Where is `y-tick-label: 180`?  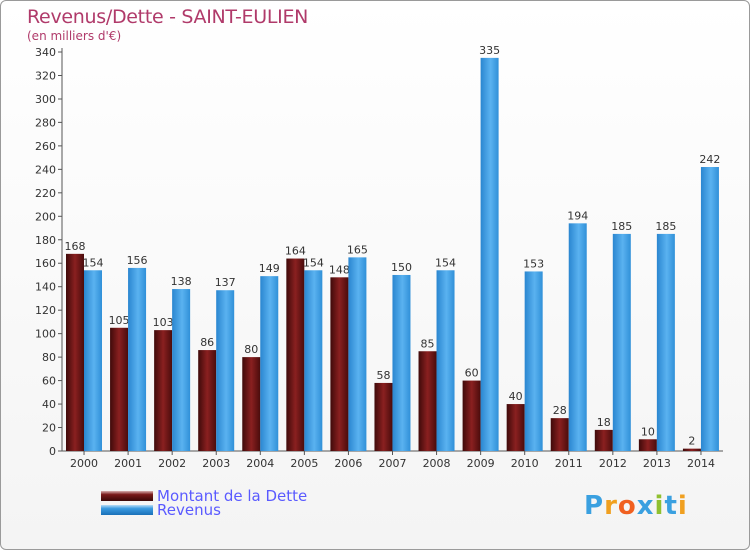
y-tick-label: 180 is located at coordinates (45, 240).